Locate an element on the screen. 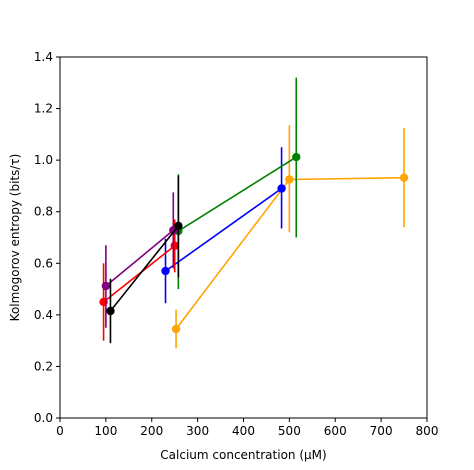 This screenshot has height=470, width=474. y-tick-label: 0.6 is located at coordinates (43, 263).